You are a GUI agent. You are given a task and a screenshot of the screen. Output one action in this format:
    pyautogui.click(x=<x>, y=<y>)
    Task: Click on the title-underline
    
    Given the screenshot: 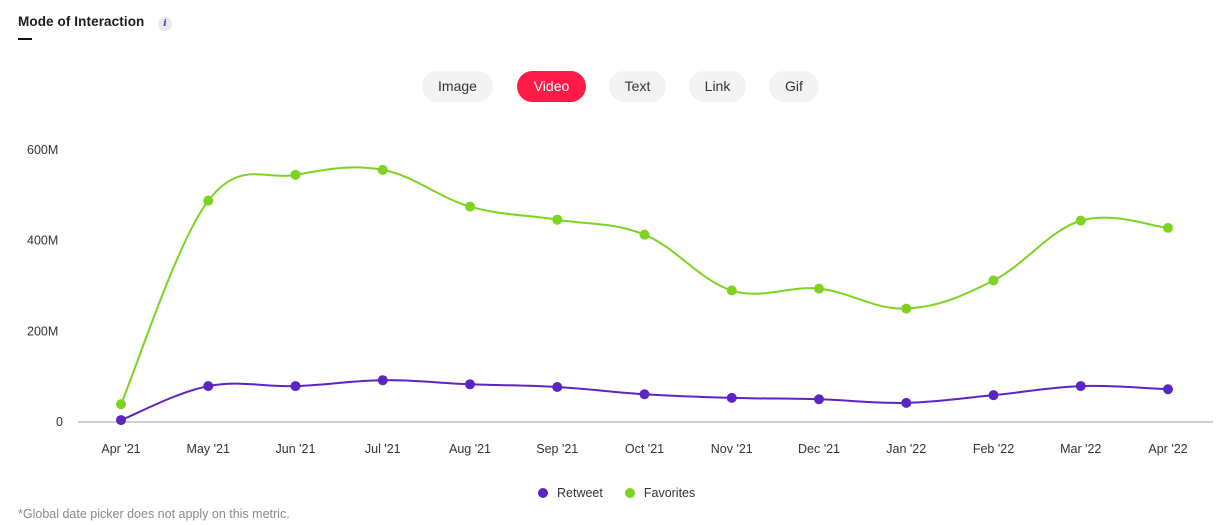 What is the action you would take?
    pyautogui.click(x=25, y=39)
    